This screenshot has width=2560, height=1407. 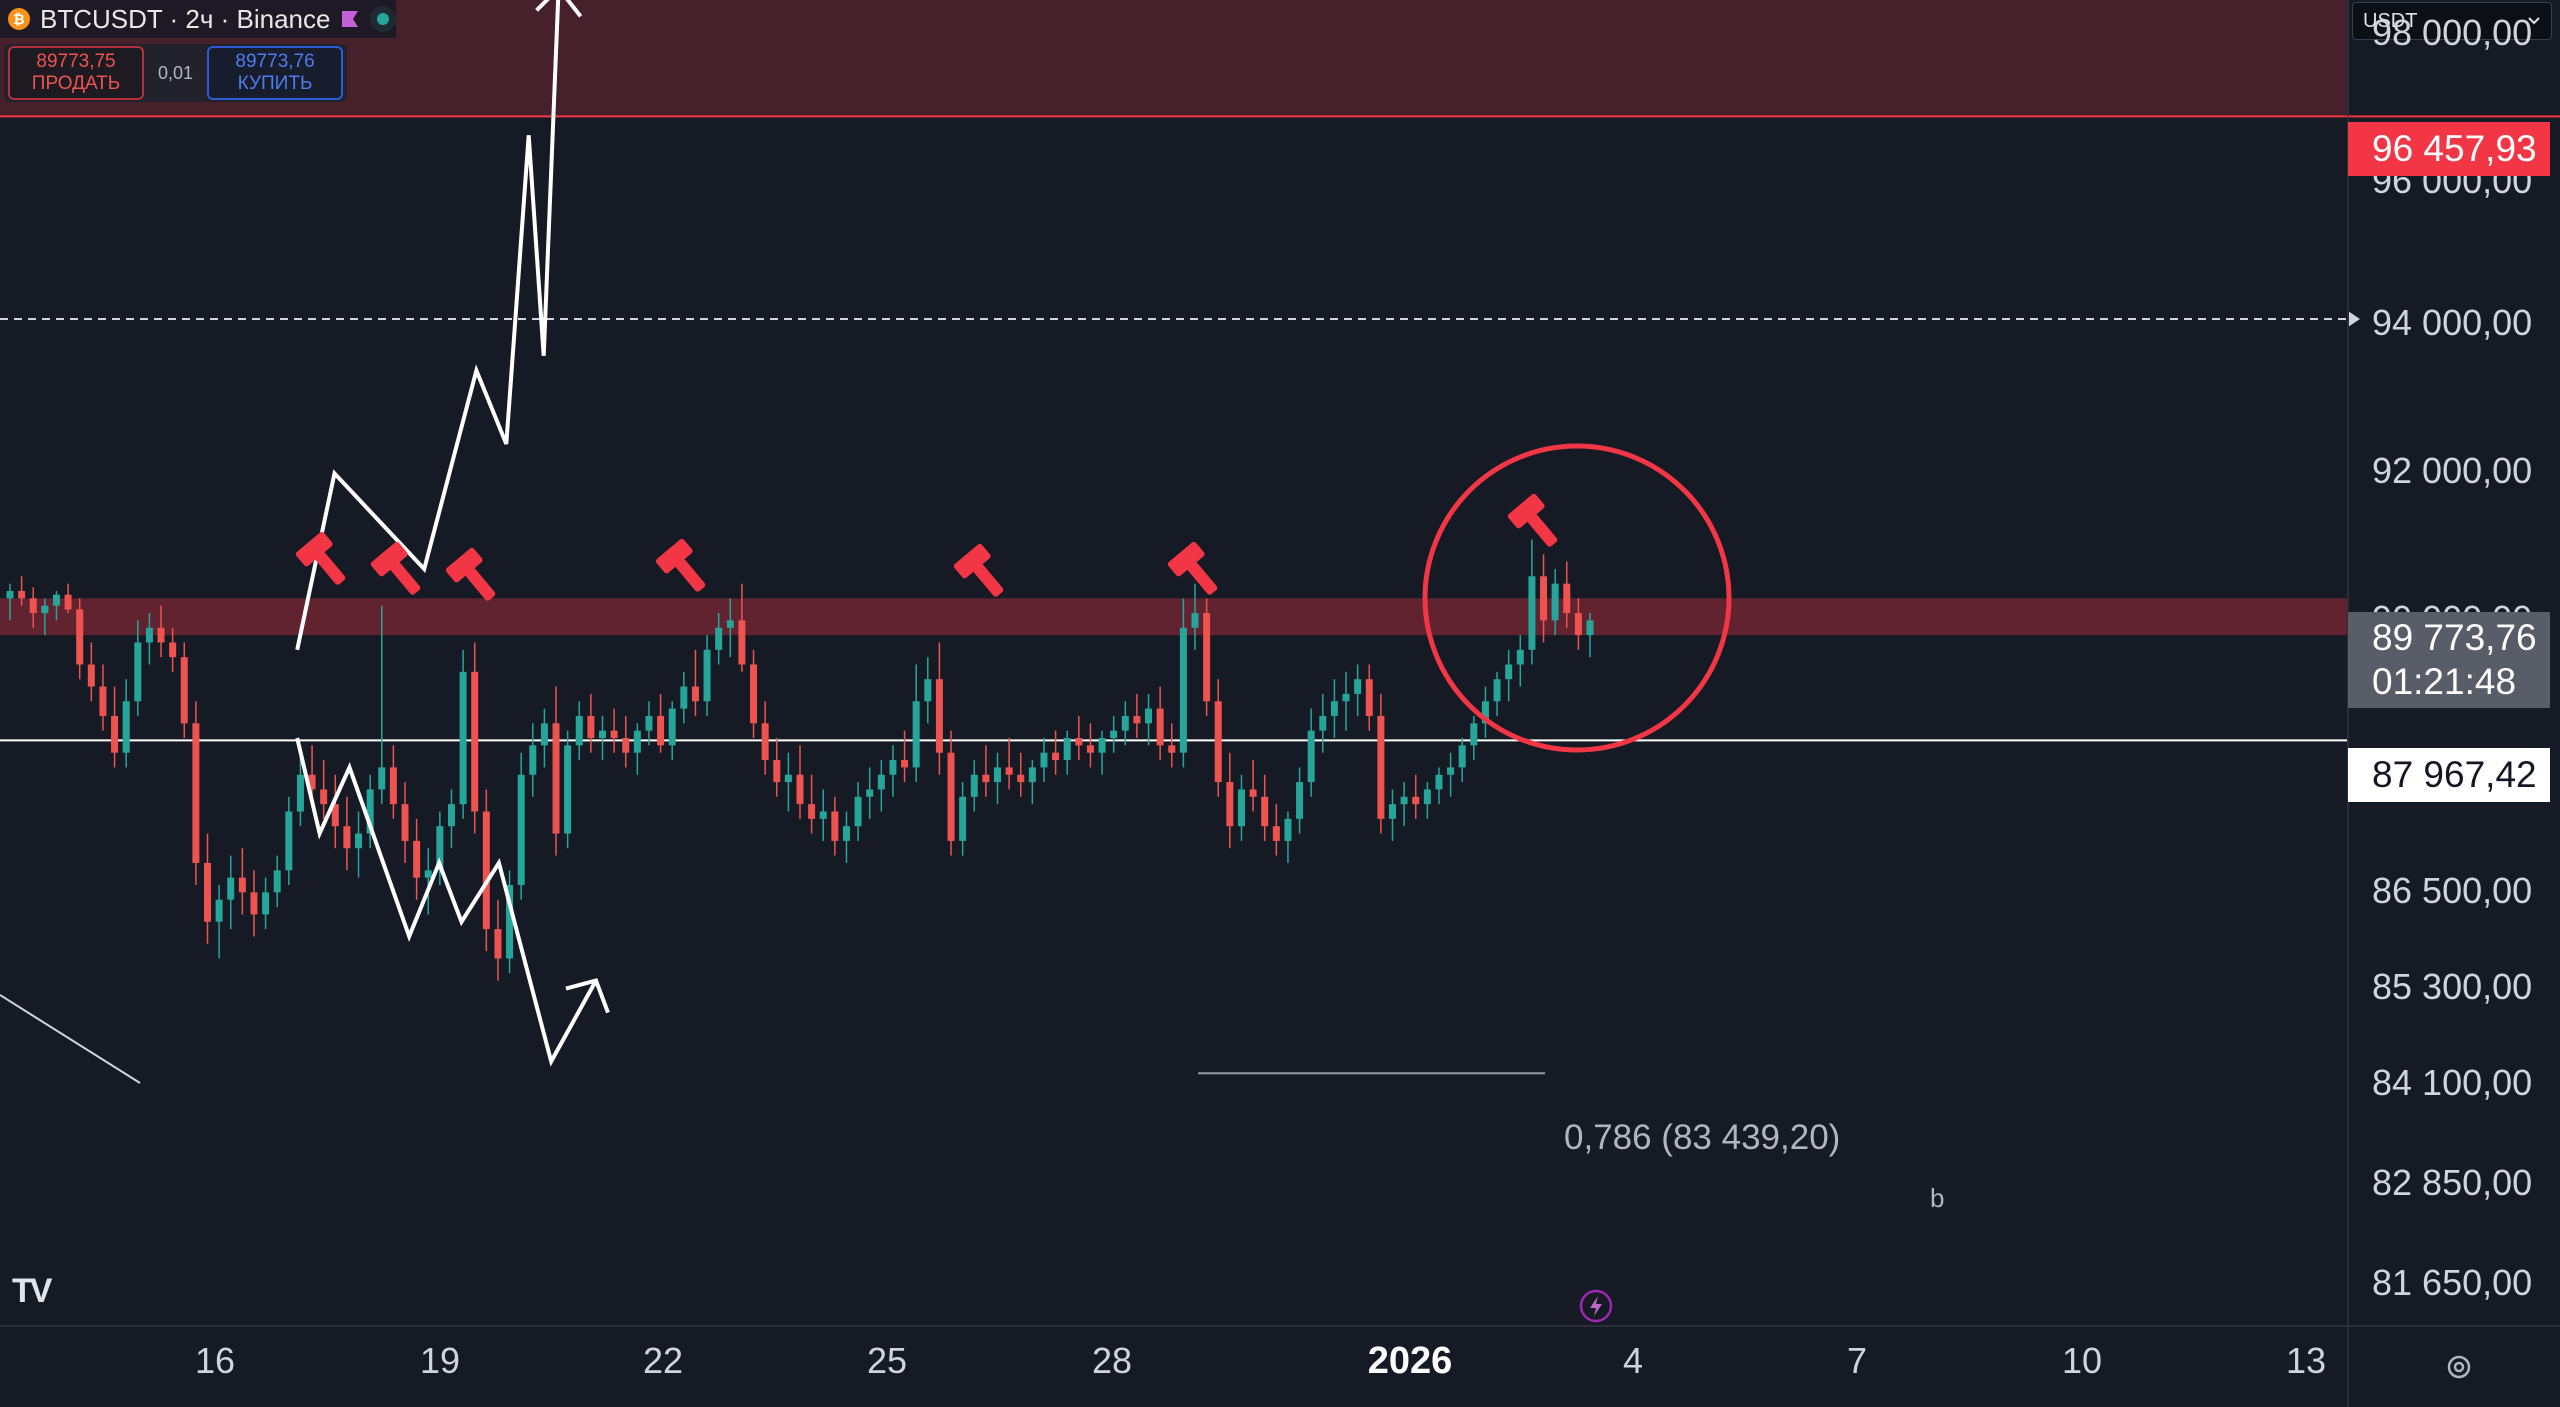 I want to click on sell-label: ПРОДАТЬ, so click(x=76, y=83).